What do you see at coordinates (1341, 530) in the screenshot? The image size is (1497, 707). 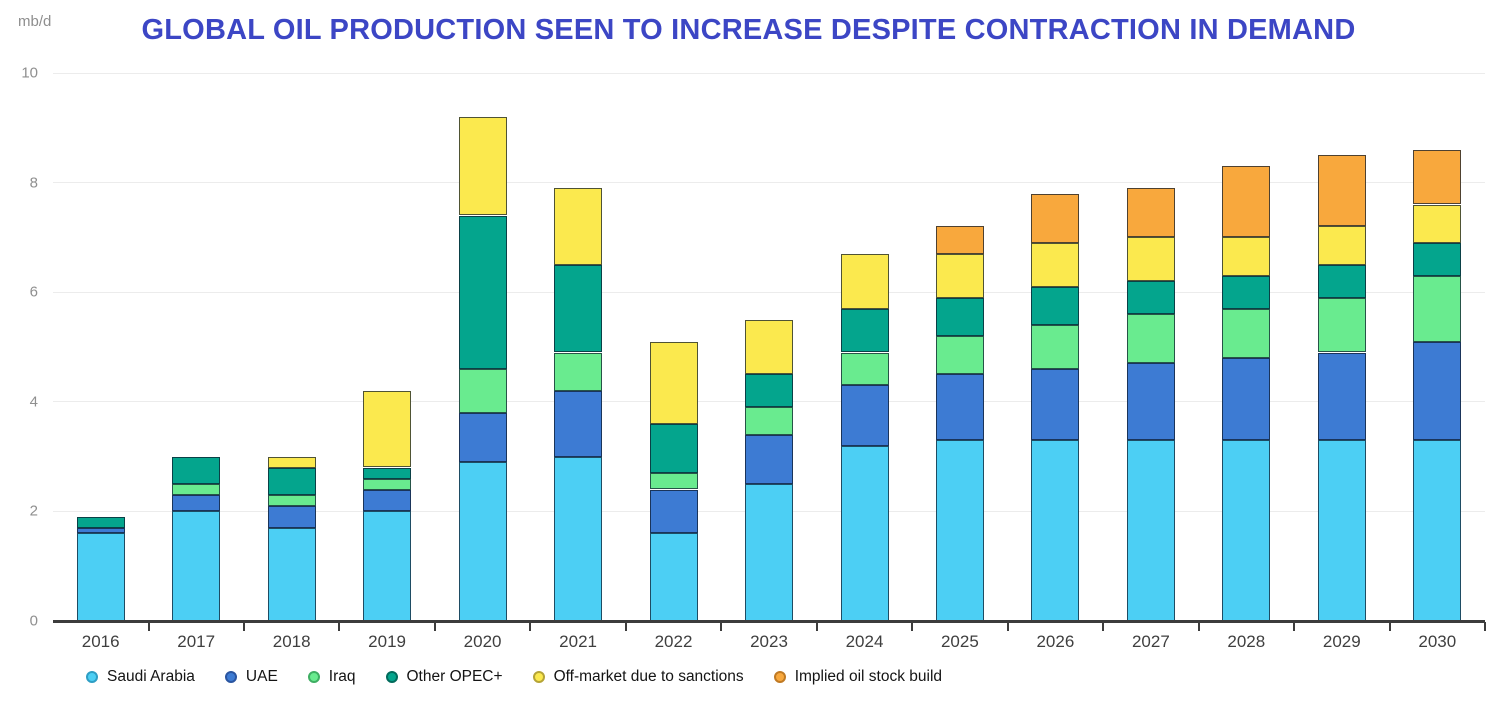 I see `bar-segment-2029-saudi-arabia` at bounding box center [1341, 530].